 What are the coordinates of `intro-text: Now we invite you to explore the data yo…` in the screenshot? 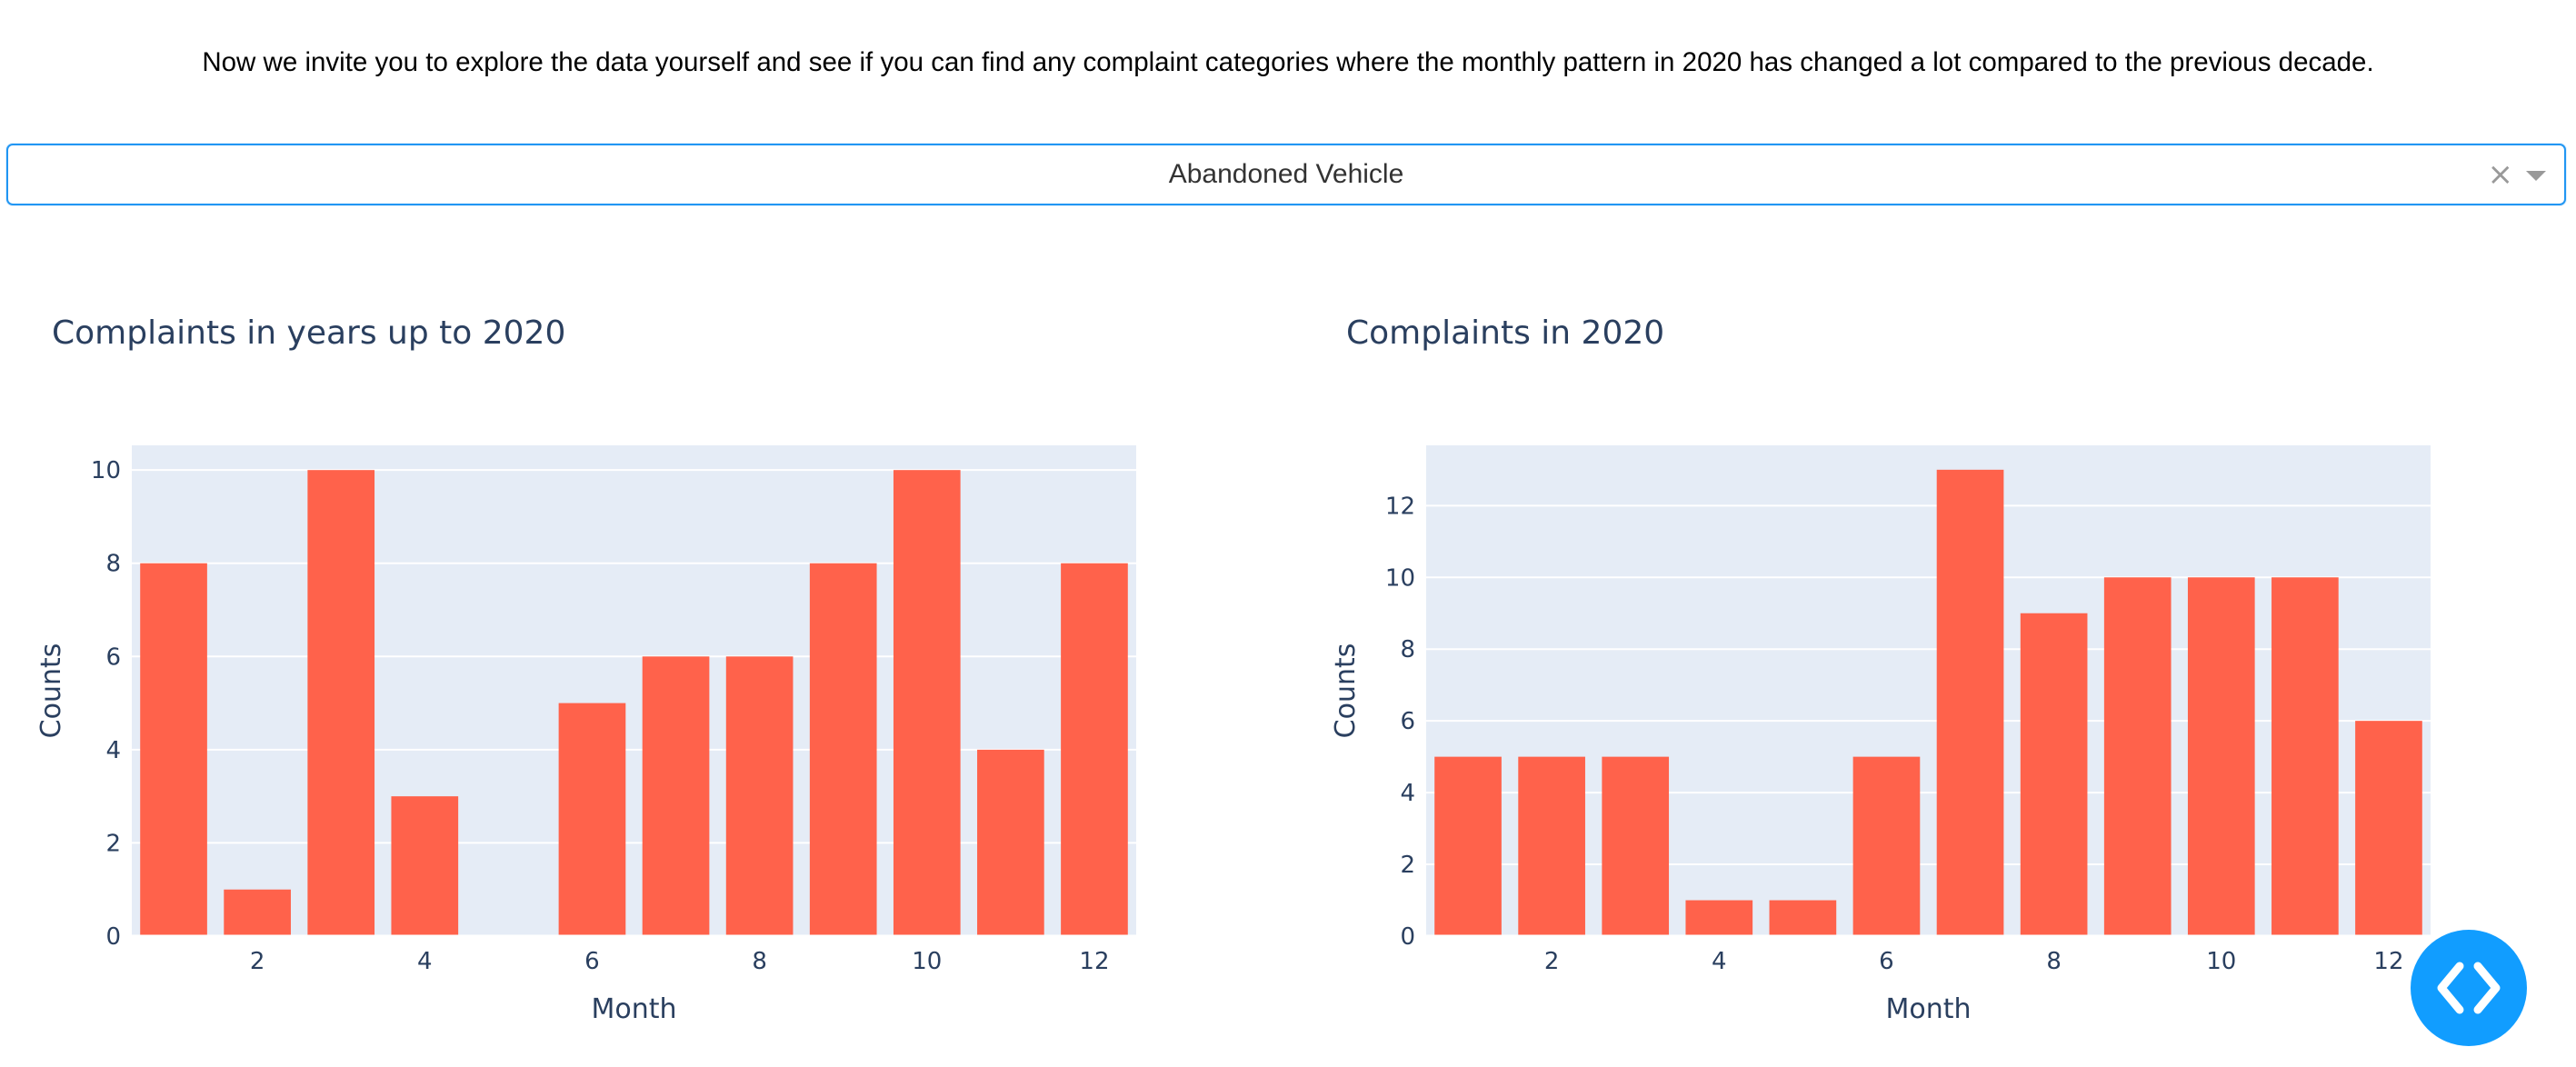 It's located at (1288, 62).